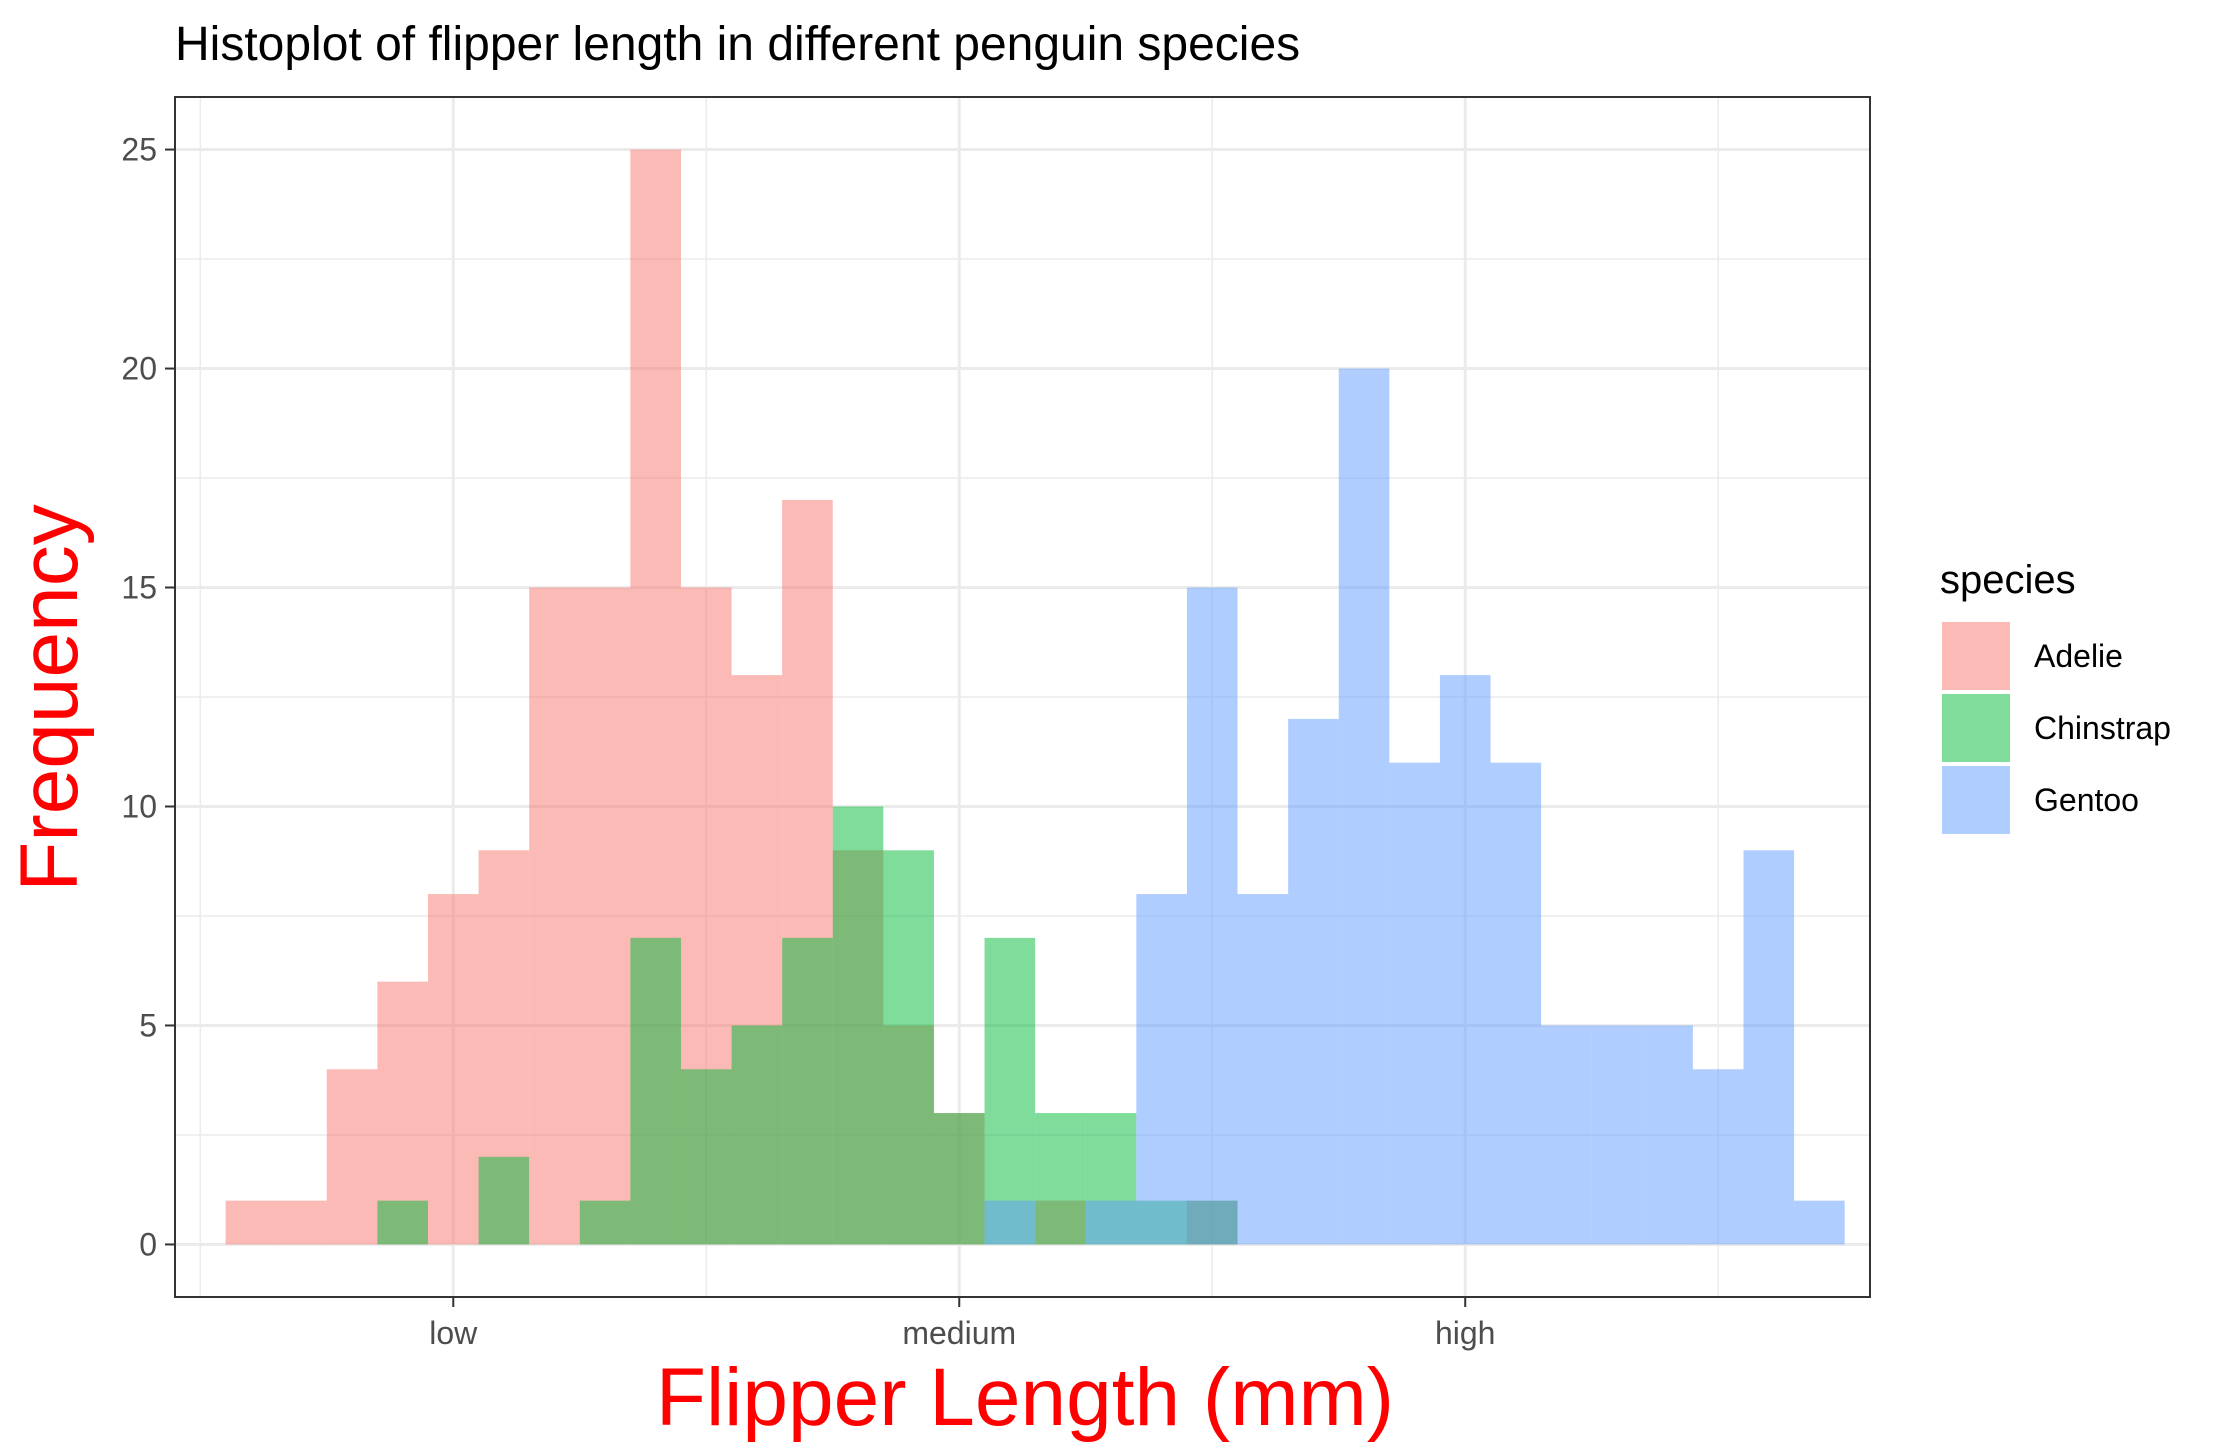 The height and width of the screenshot is (1454, 2225). Describe the element at coordinates (959, 1333) in the screenshot. I see `x-tick-label: medium` at that location.